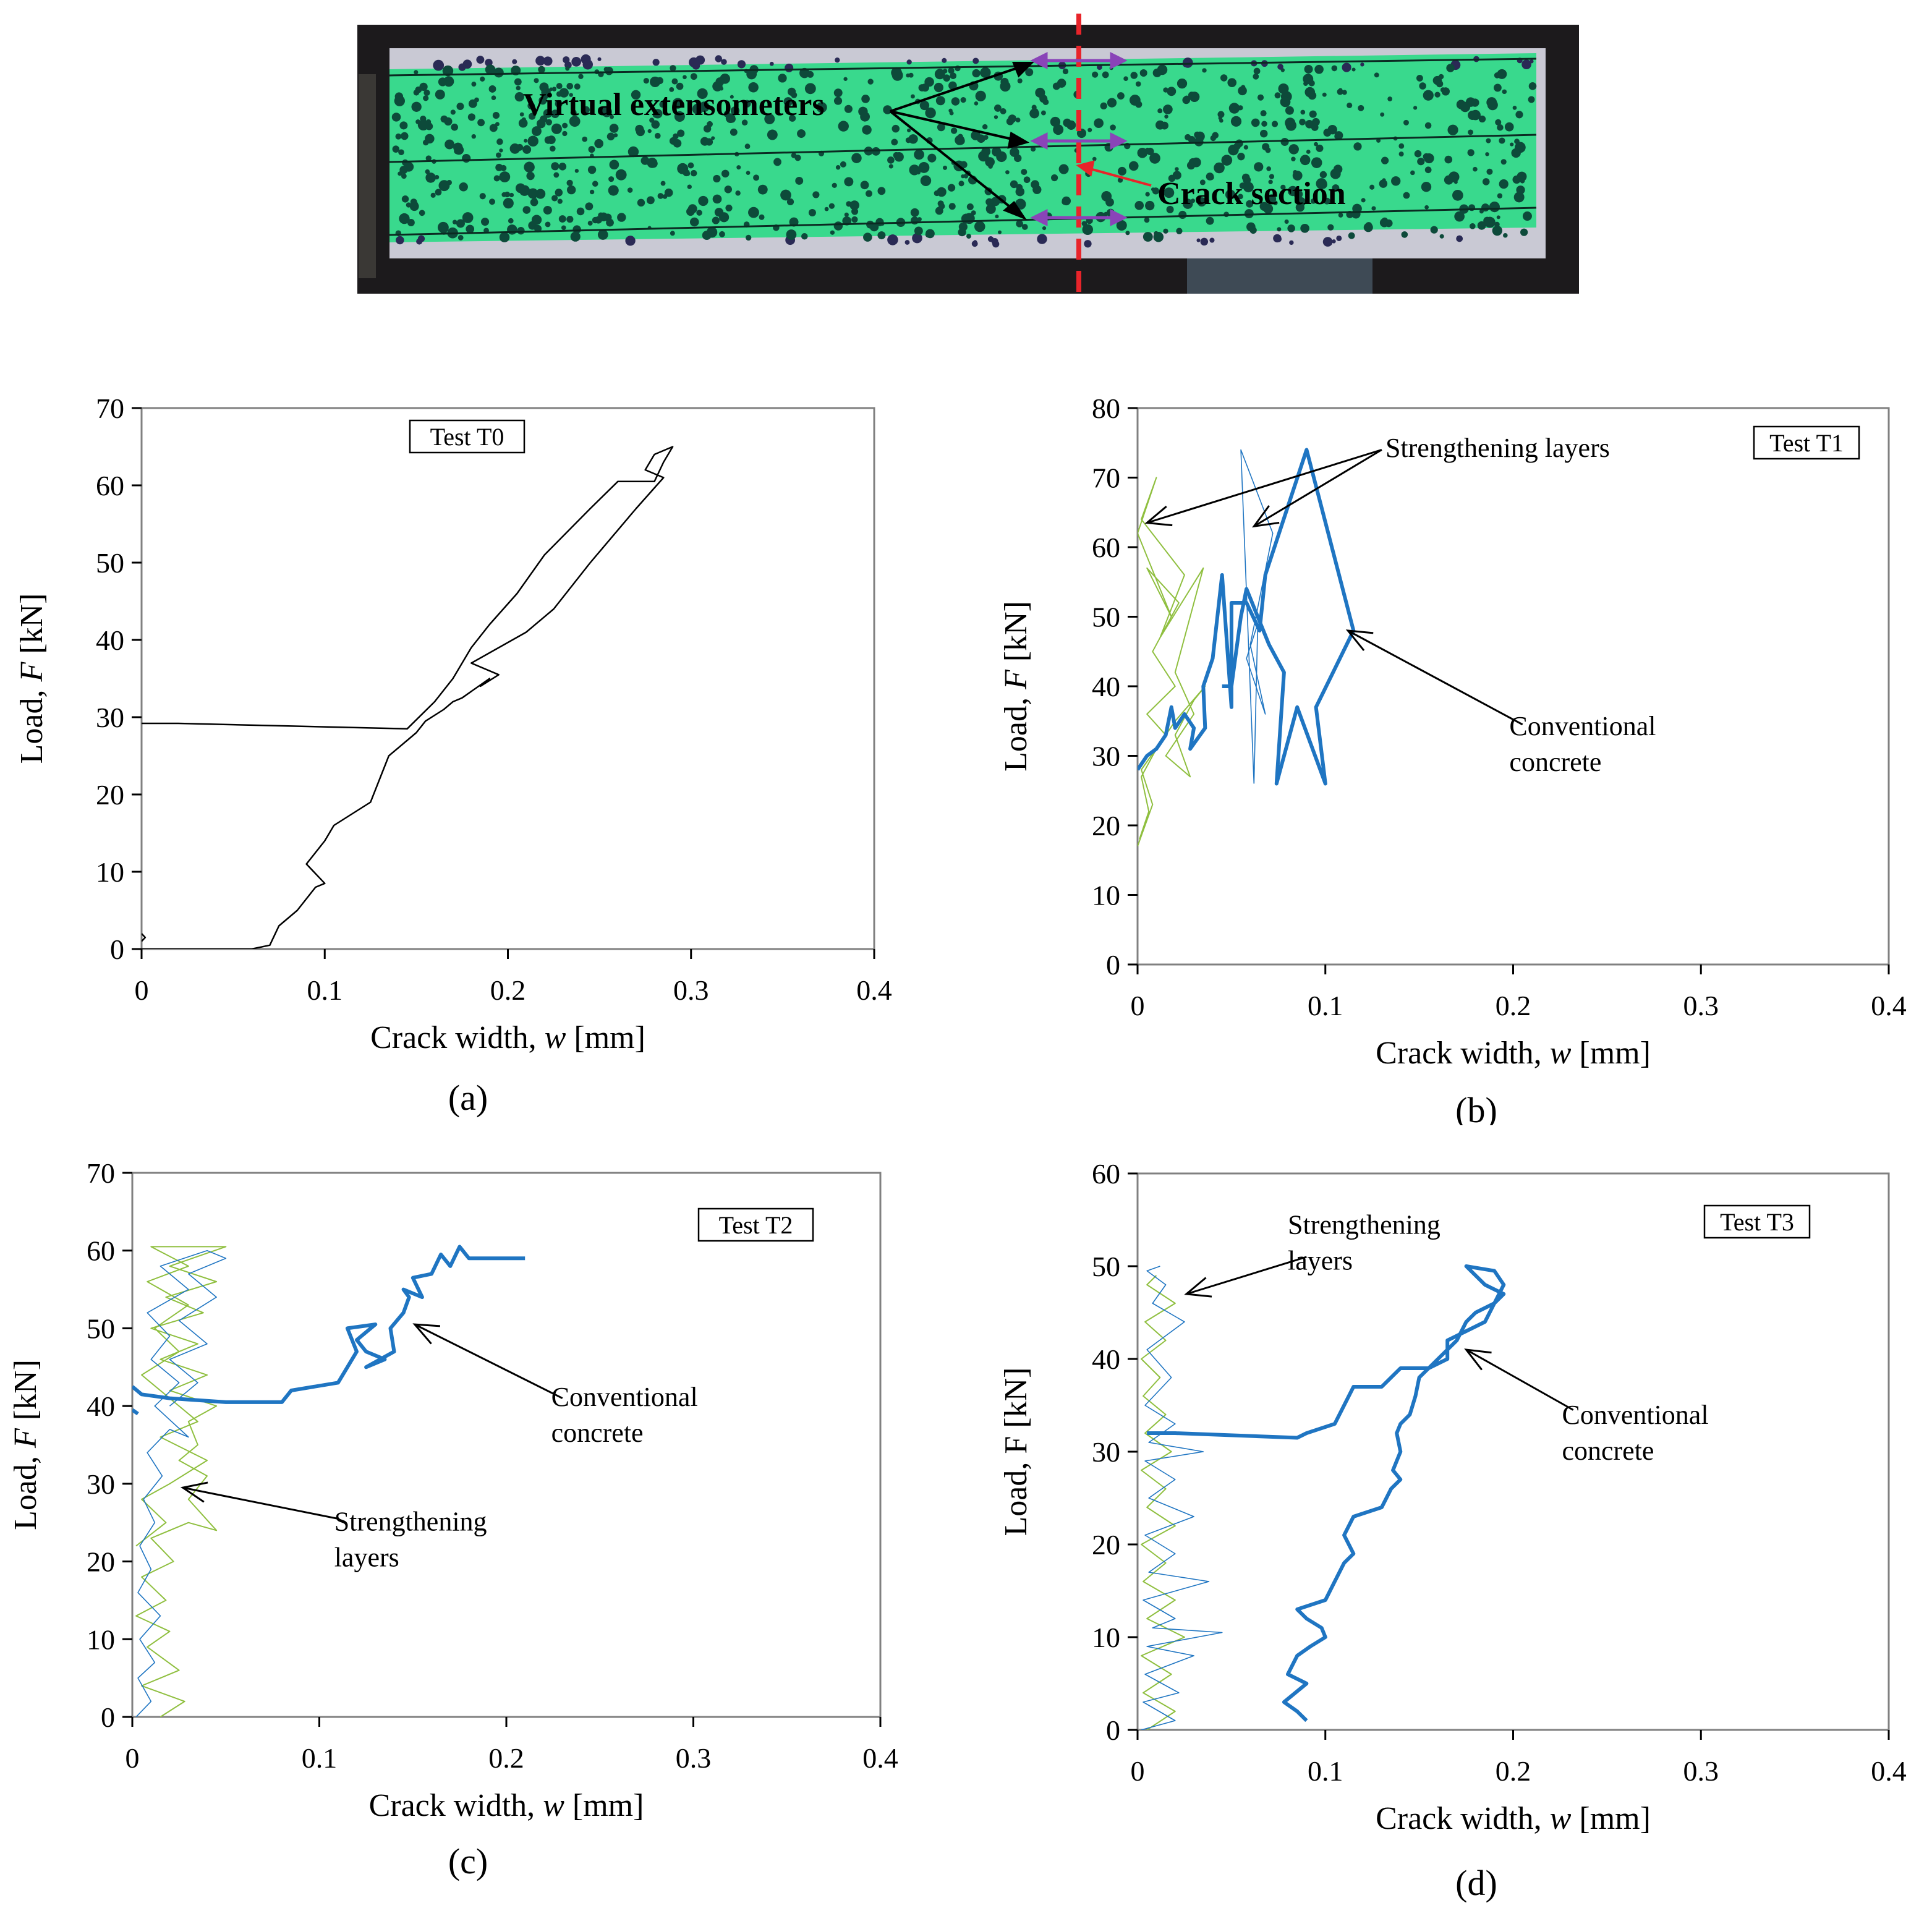  I want to click on annotation-arrow-d, so click(1246, 1275).